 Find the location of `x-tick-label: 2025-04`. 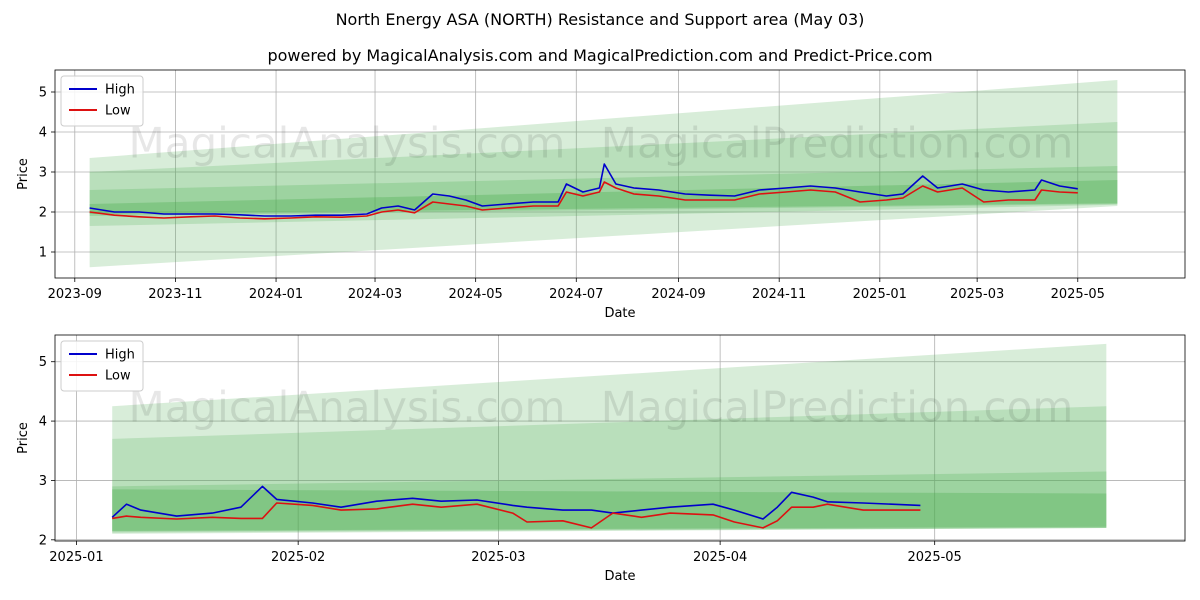

x-tick-label: 2025-04 is located at coordinates (720, 557).